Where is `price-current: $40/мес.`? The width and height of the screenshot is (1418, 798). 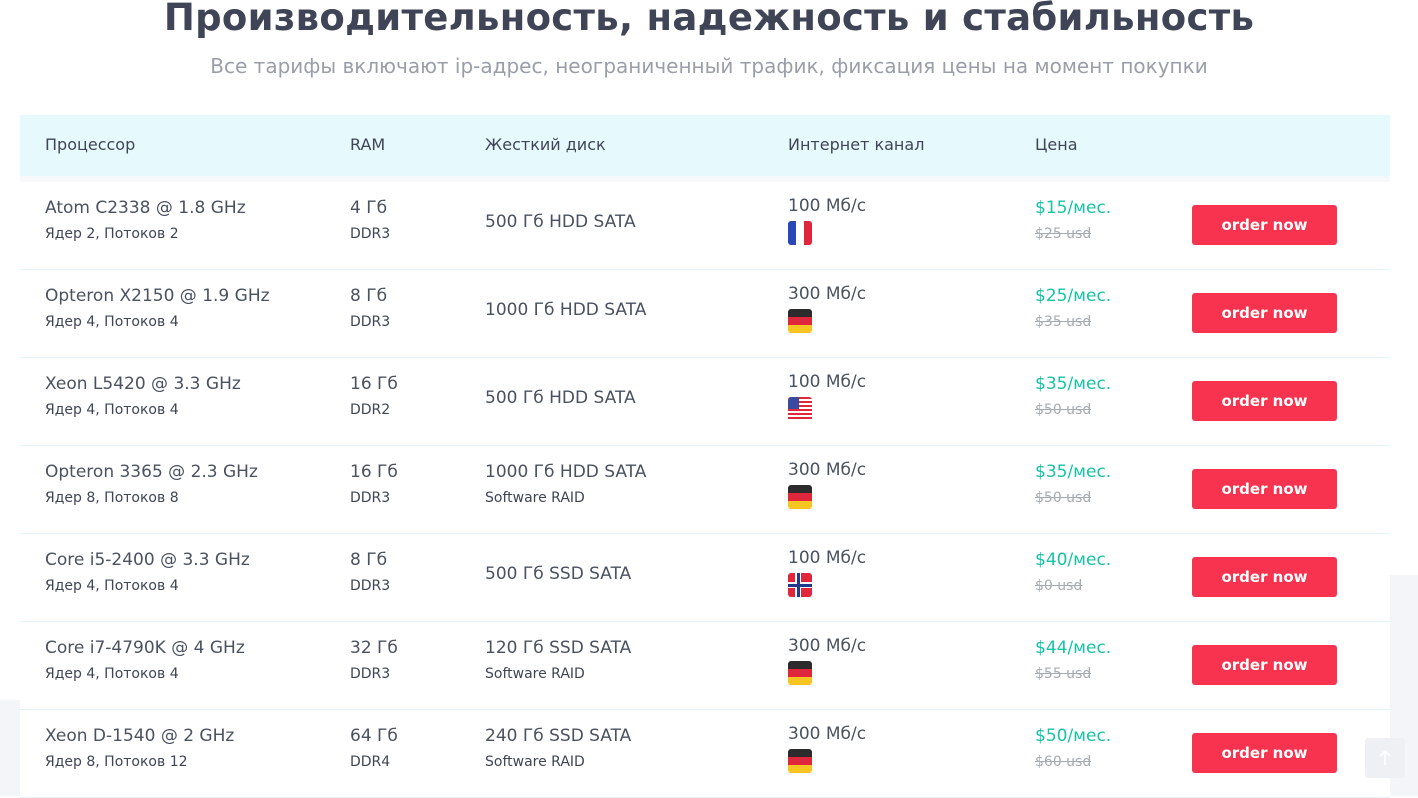 price-current: $40/мес. is located at coordinates (1073, 560).